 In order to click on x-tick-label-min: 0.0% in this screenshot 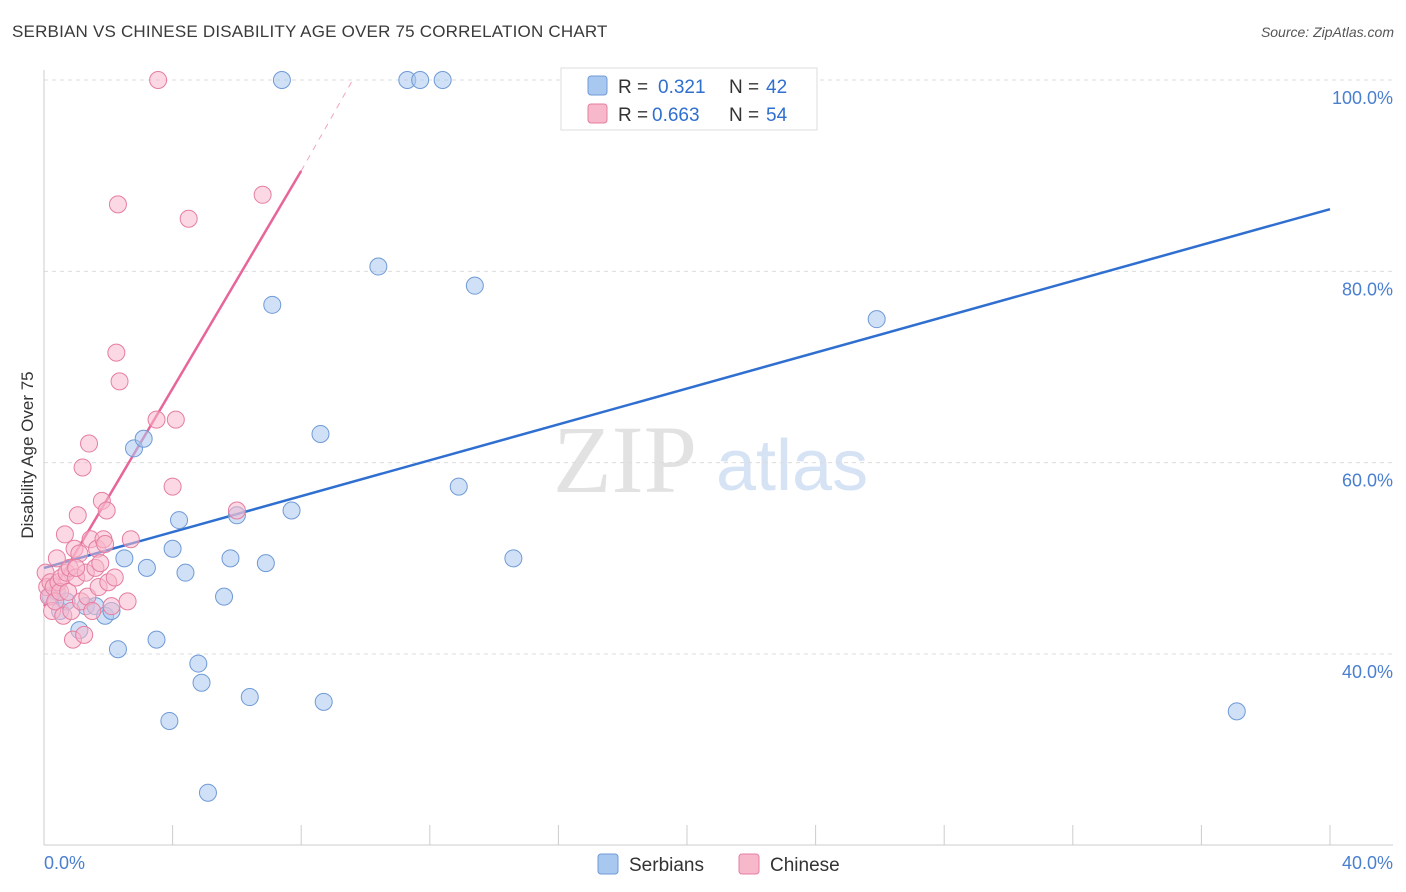, I will do `click(64, 863)`.